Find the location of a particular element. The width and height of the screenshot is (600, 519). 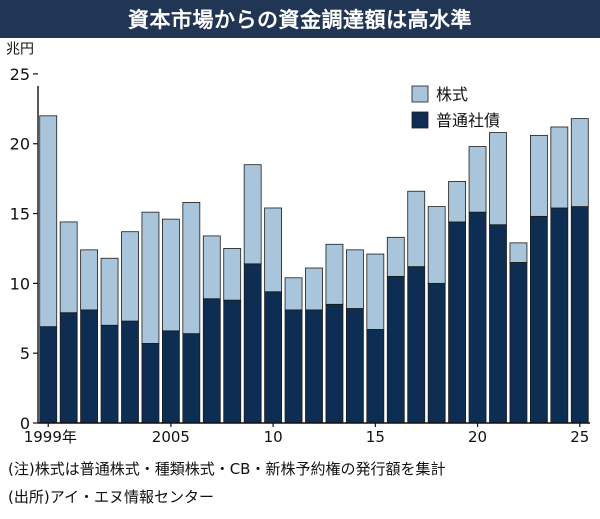

x-tick-label: 10 is located at coordinates (273, 437).